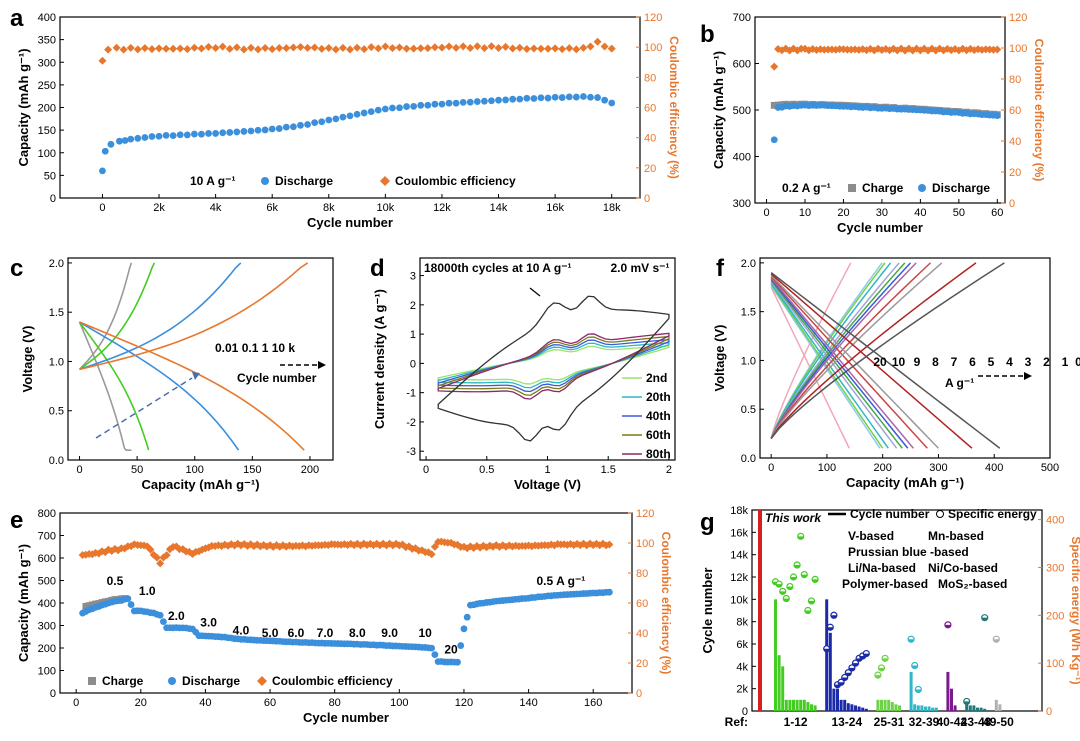 This screenshot has height=741, width=1080. I want to click on y-tick-label: 2.0, so click(56, 264).